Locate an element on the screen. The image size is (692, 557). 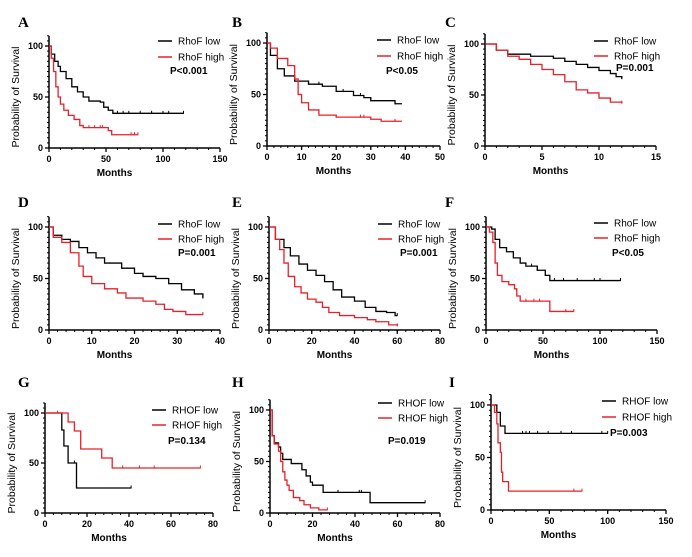
panel-label: H is located at coordinates (238, 383).